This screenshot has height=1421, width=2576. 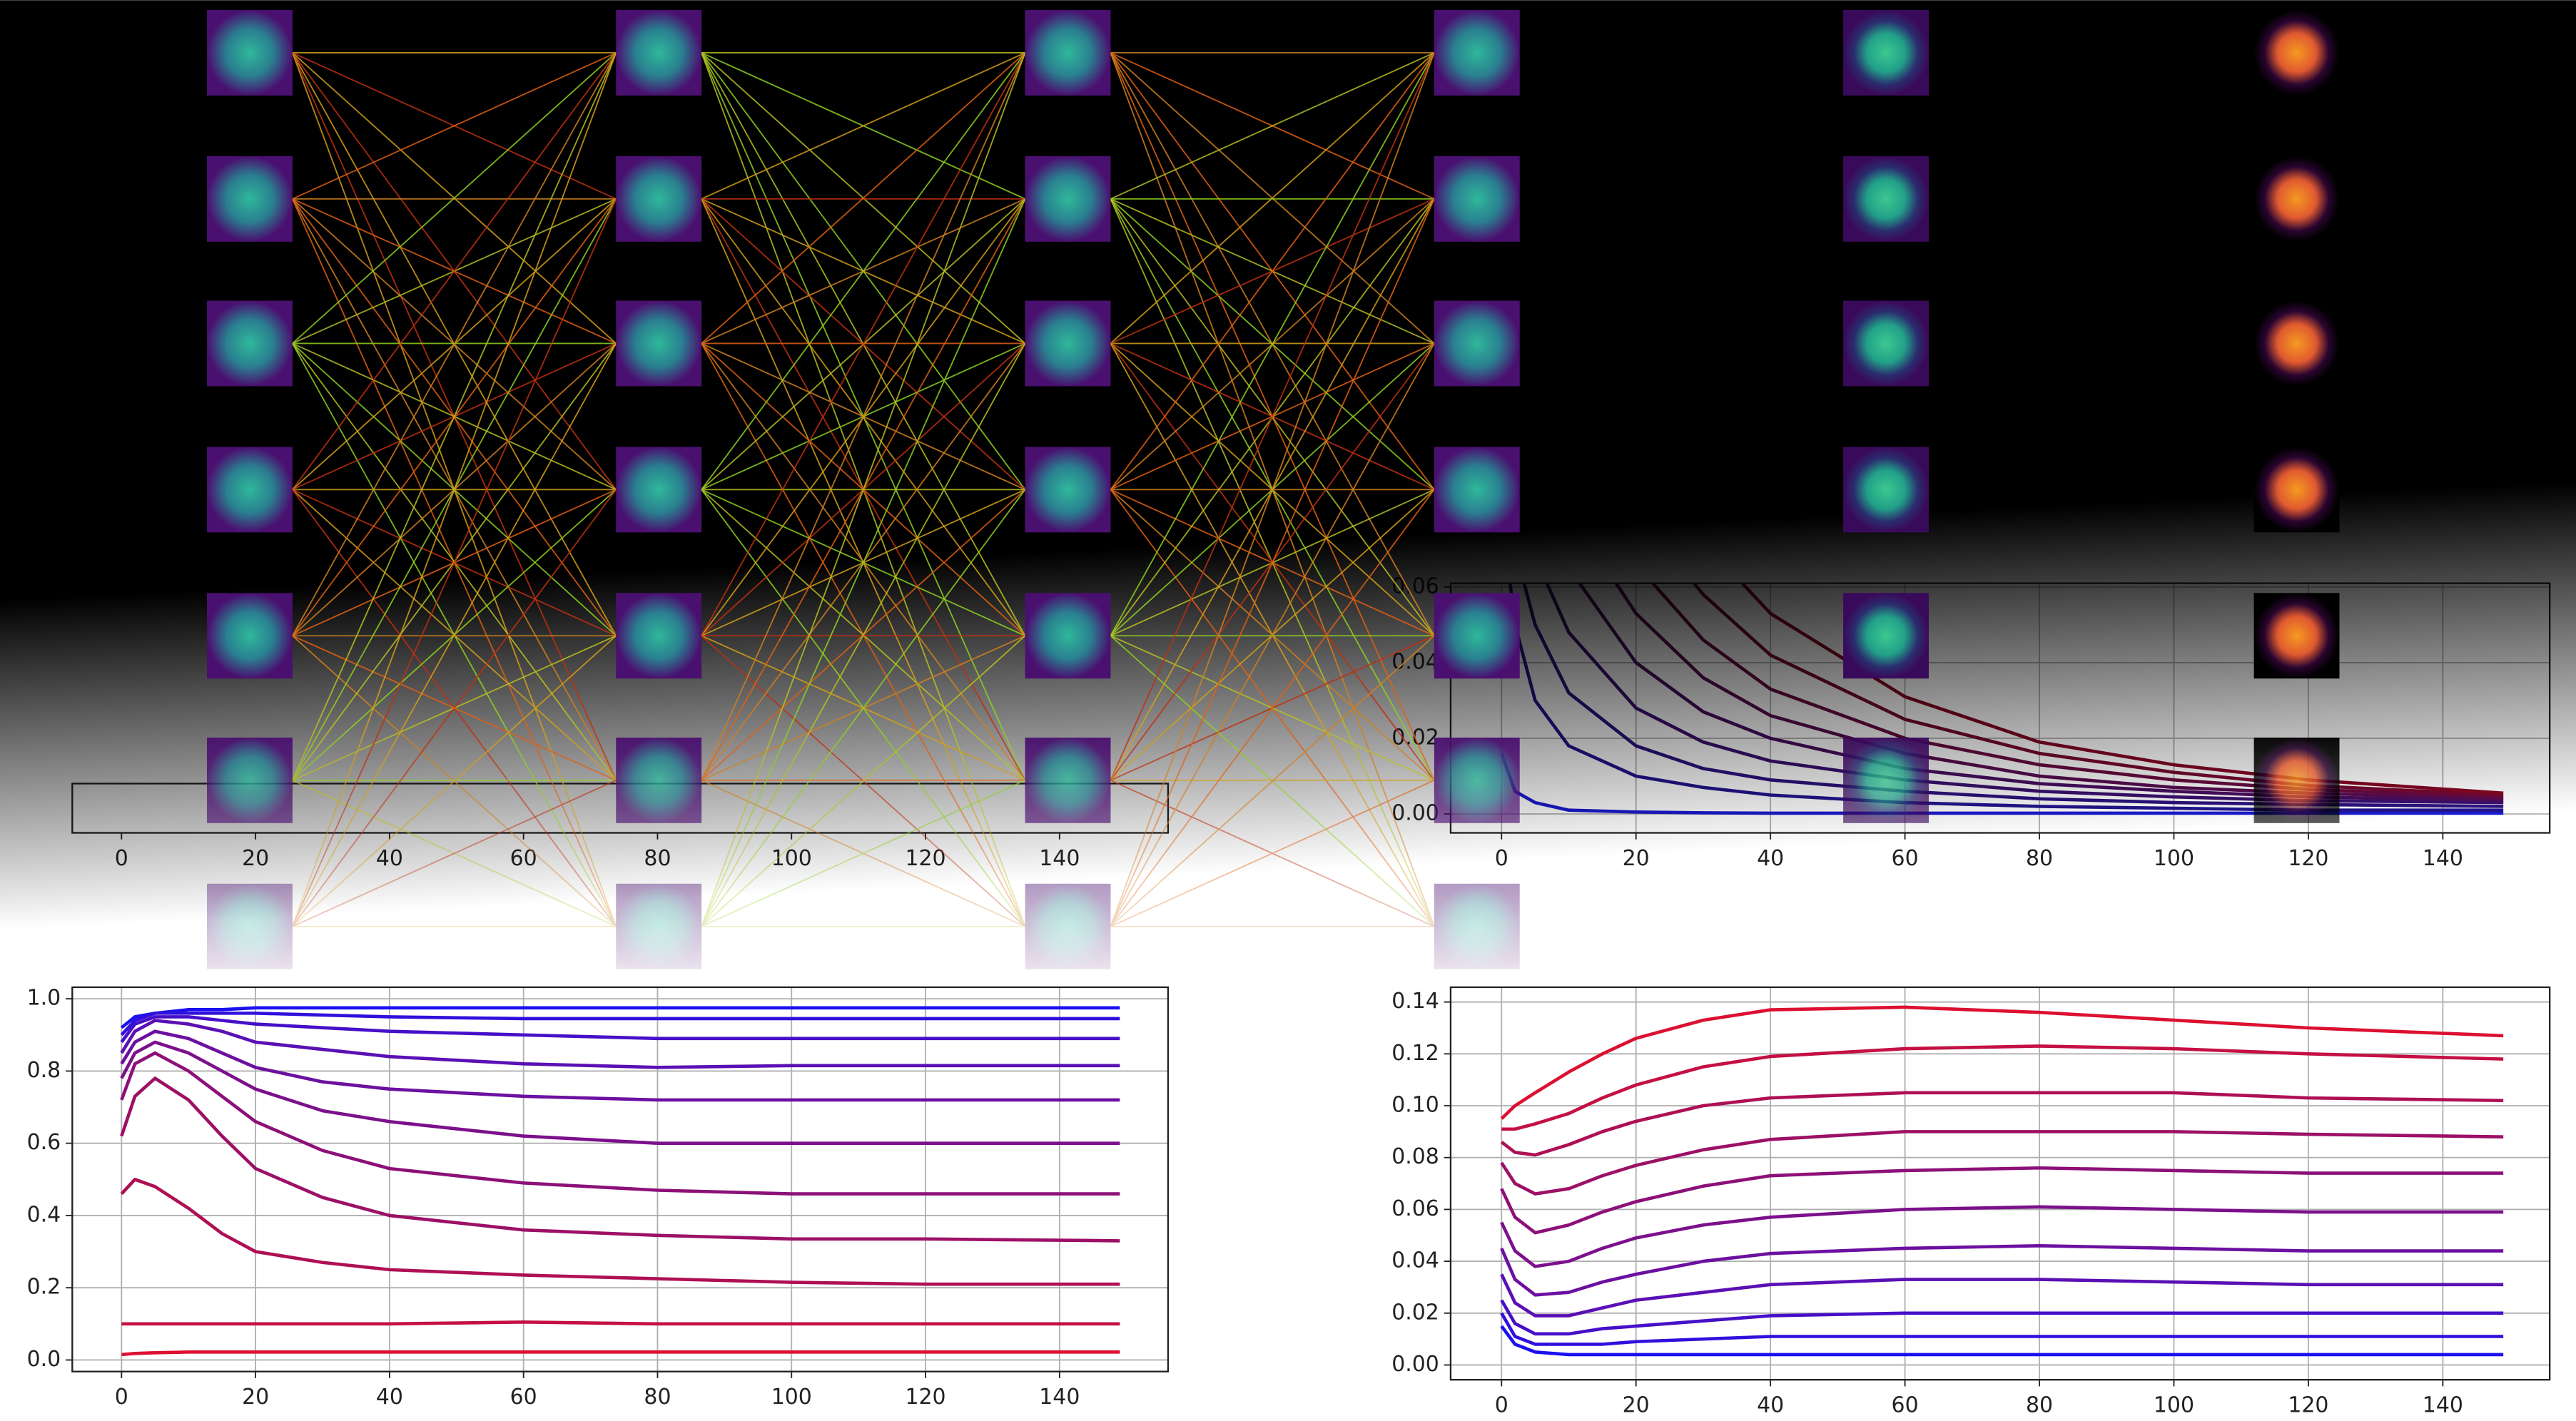 What do you see at coordinates (44, 1287) in the screenshot?
I see `y-tick-label: 0.2` at bounding box center [44, 1287].